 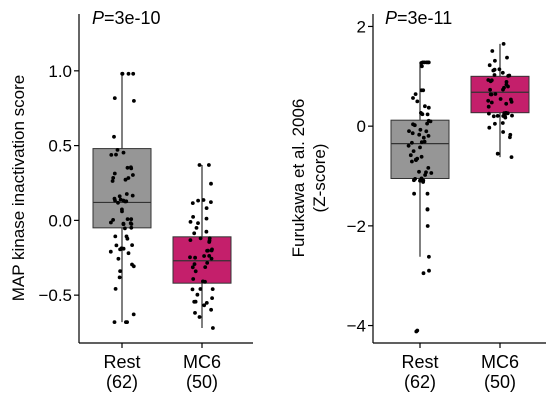 What do you see at coordinates (132, 18) in the screenshot?
I see `left-p-value: =3e-10` at bounding box center [132, 18].